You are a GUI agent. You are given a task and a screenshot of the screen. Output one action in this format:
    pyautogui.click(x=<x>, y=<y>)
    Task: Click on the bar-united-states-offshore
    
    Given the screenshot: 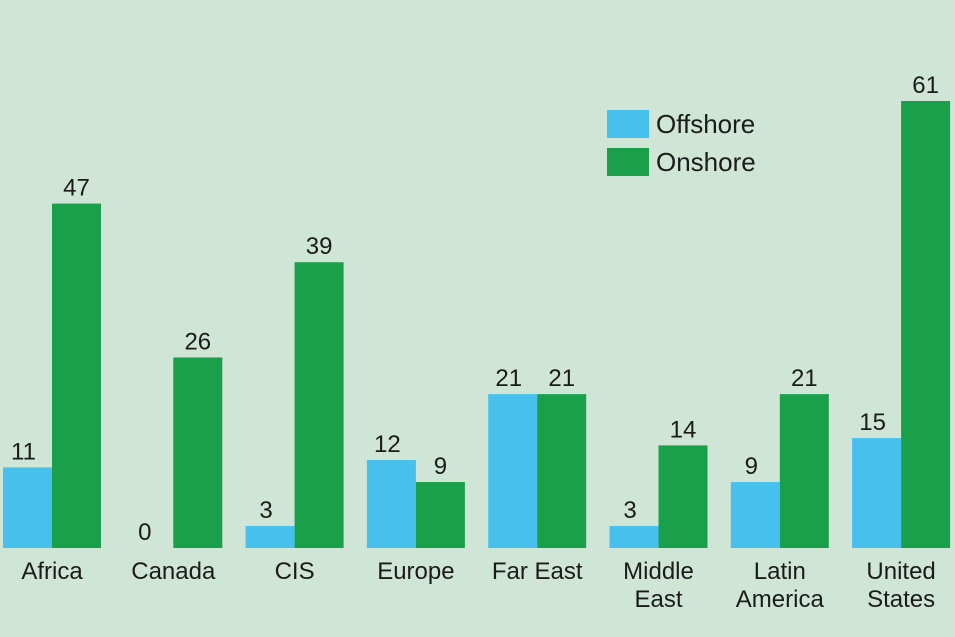 What is the action you would take?
    pyautogui.click(x=877, y=493)
    